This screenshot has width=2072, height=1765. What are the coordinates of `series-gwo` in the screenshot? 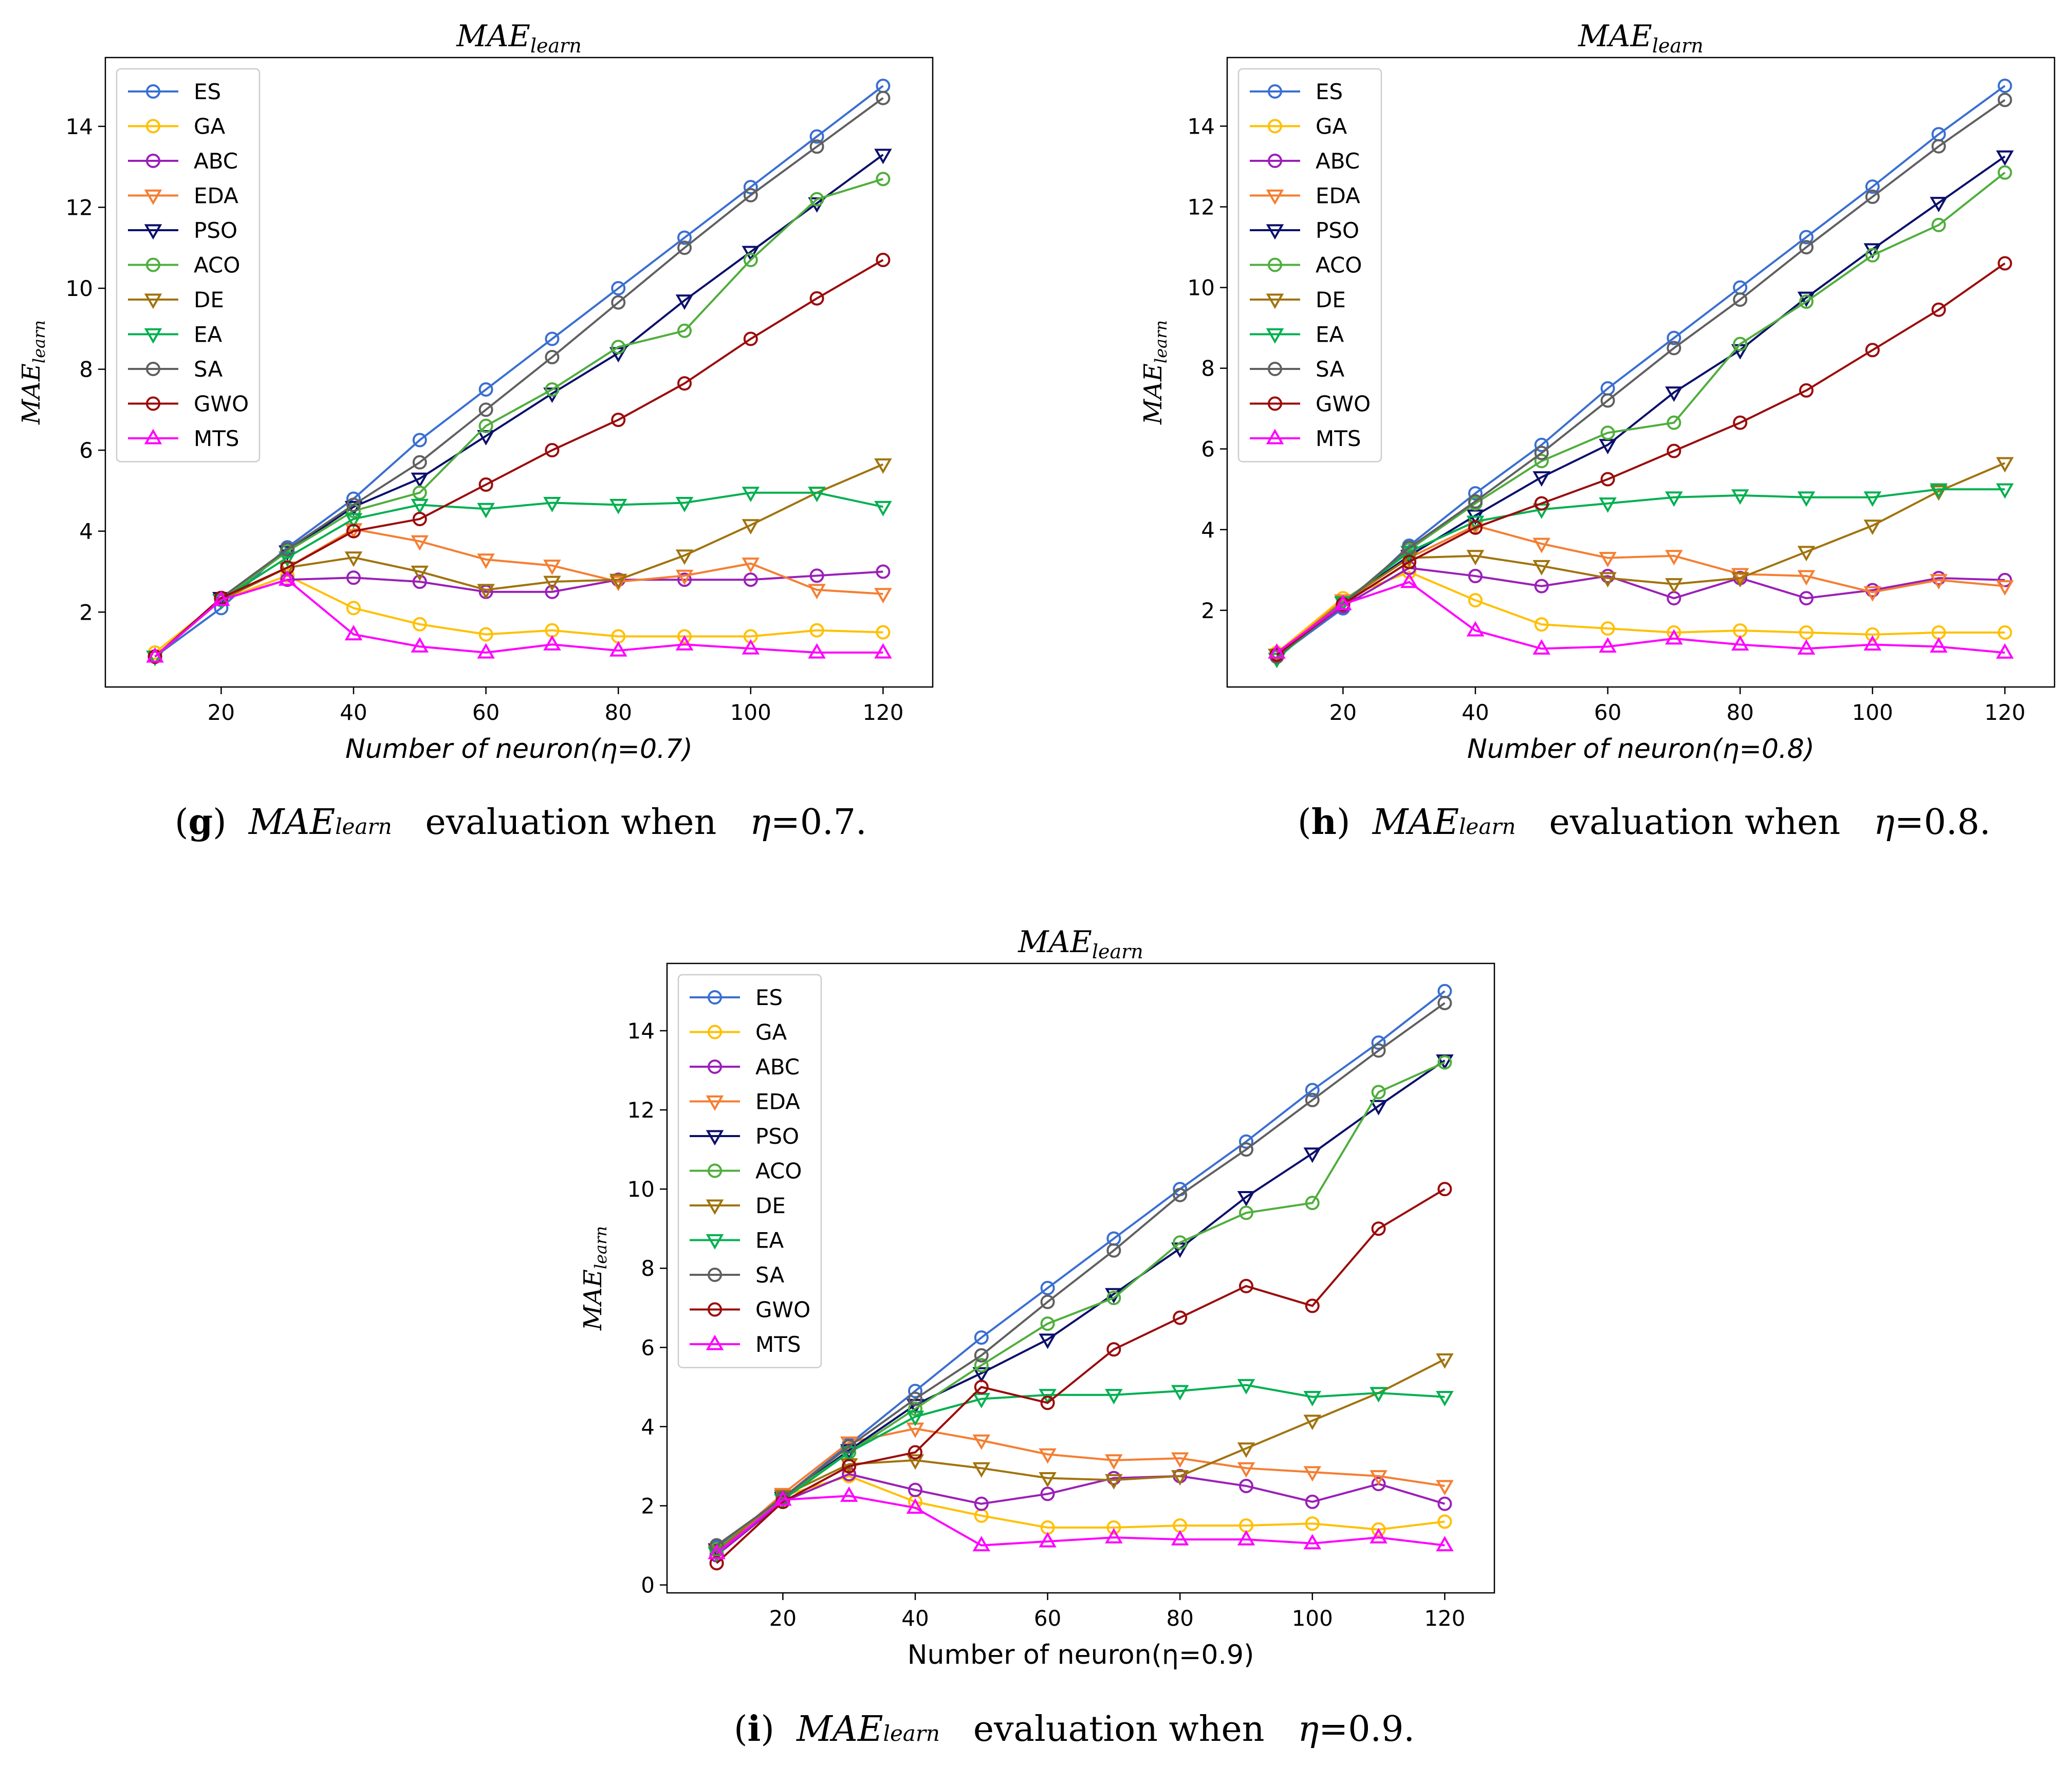 It's located at (1080, 1377).